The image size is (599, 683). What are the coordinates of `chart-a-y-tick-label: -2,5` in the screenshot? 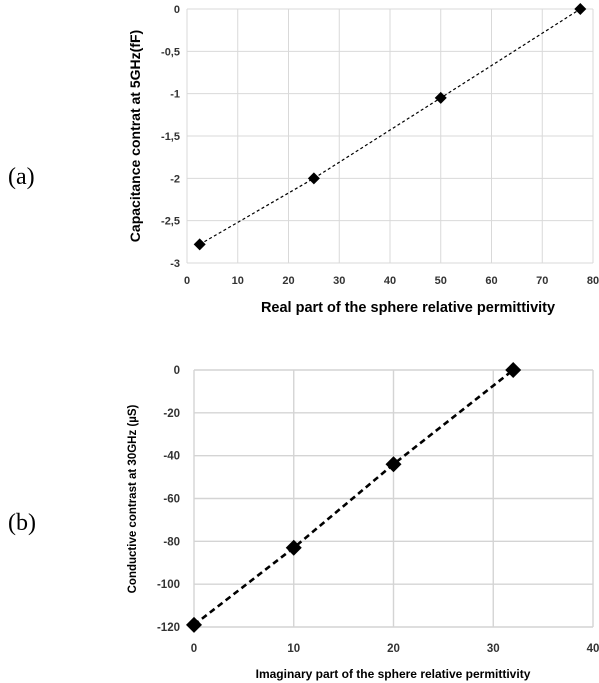 It's located at (170, 222).